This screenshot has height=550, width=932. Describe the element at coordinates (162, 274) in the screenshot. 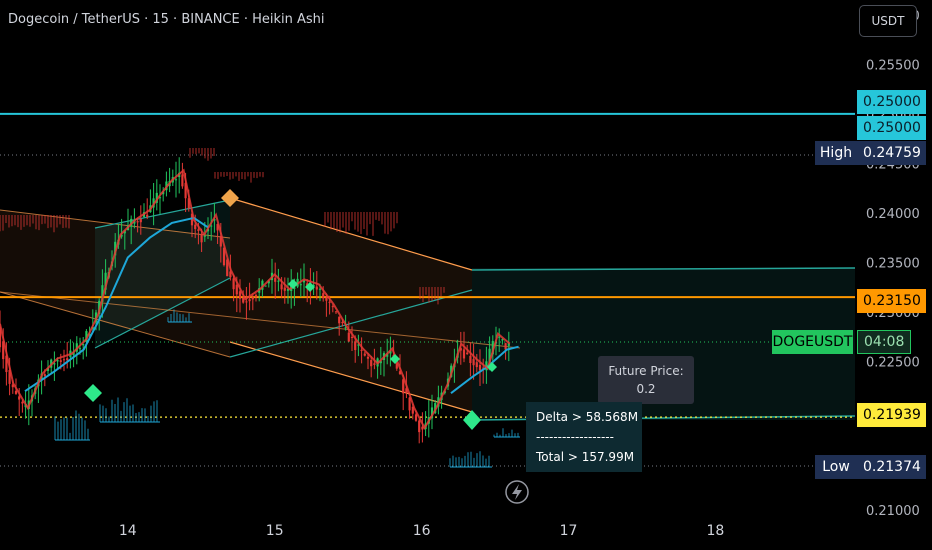

I see `channel-left-green-fill` at that location.